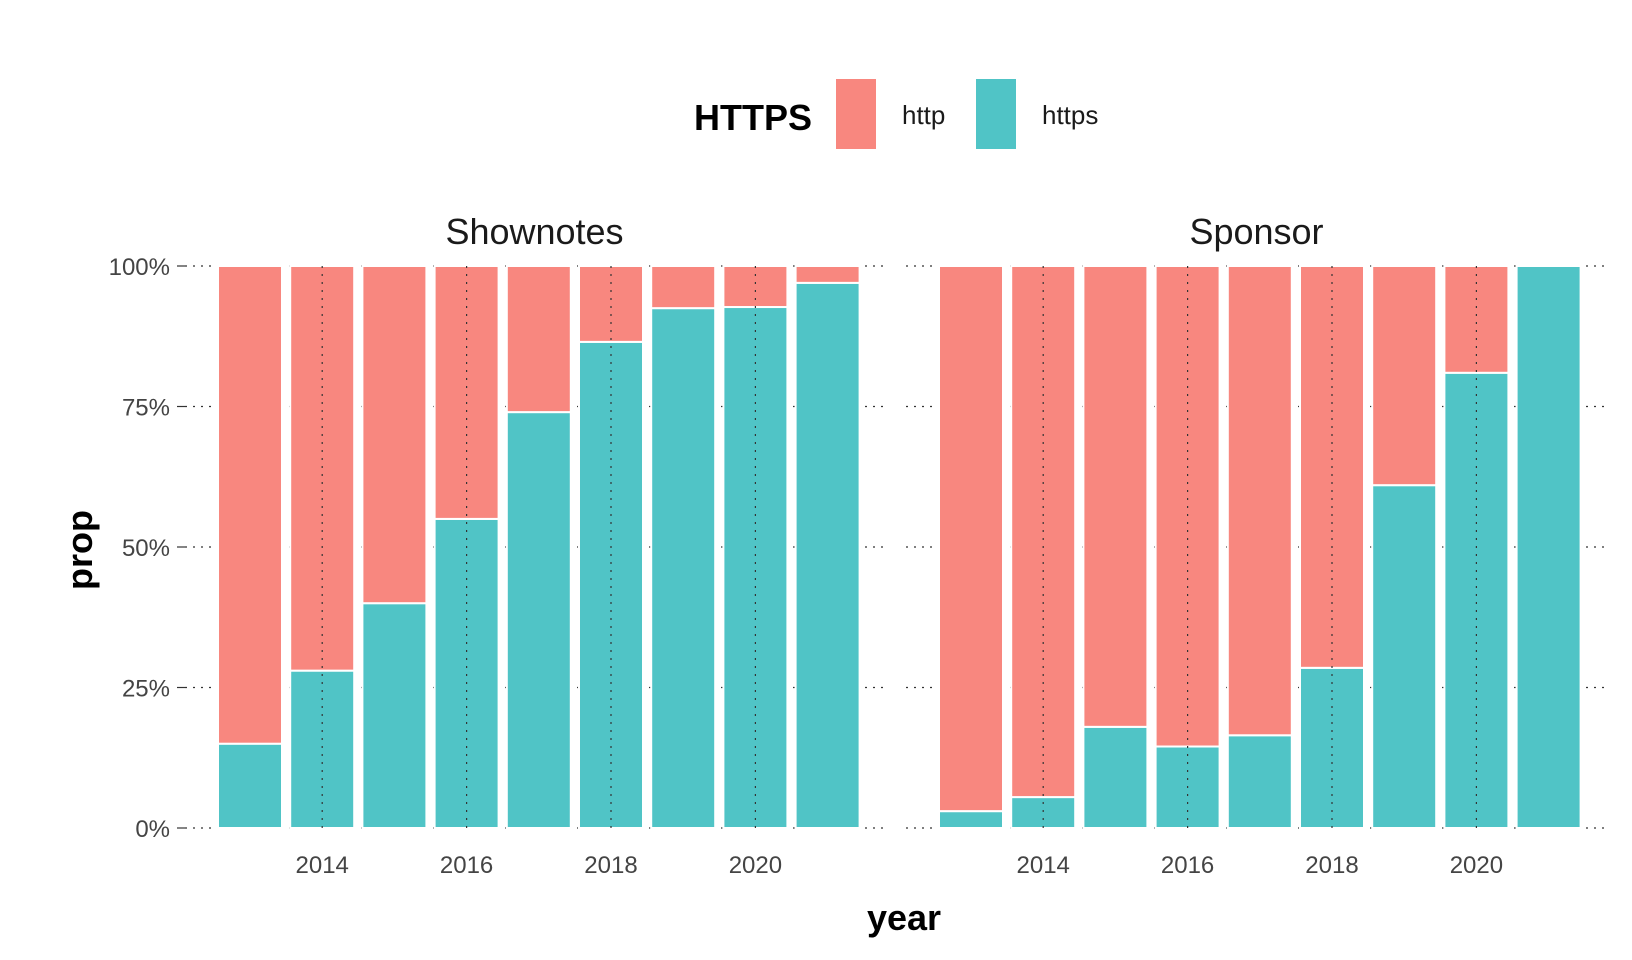  I want to click on bar-https-2016, so click(466, 673).